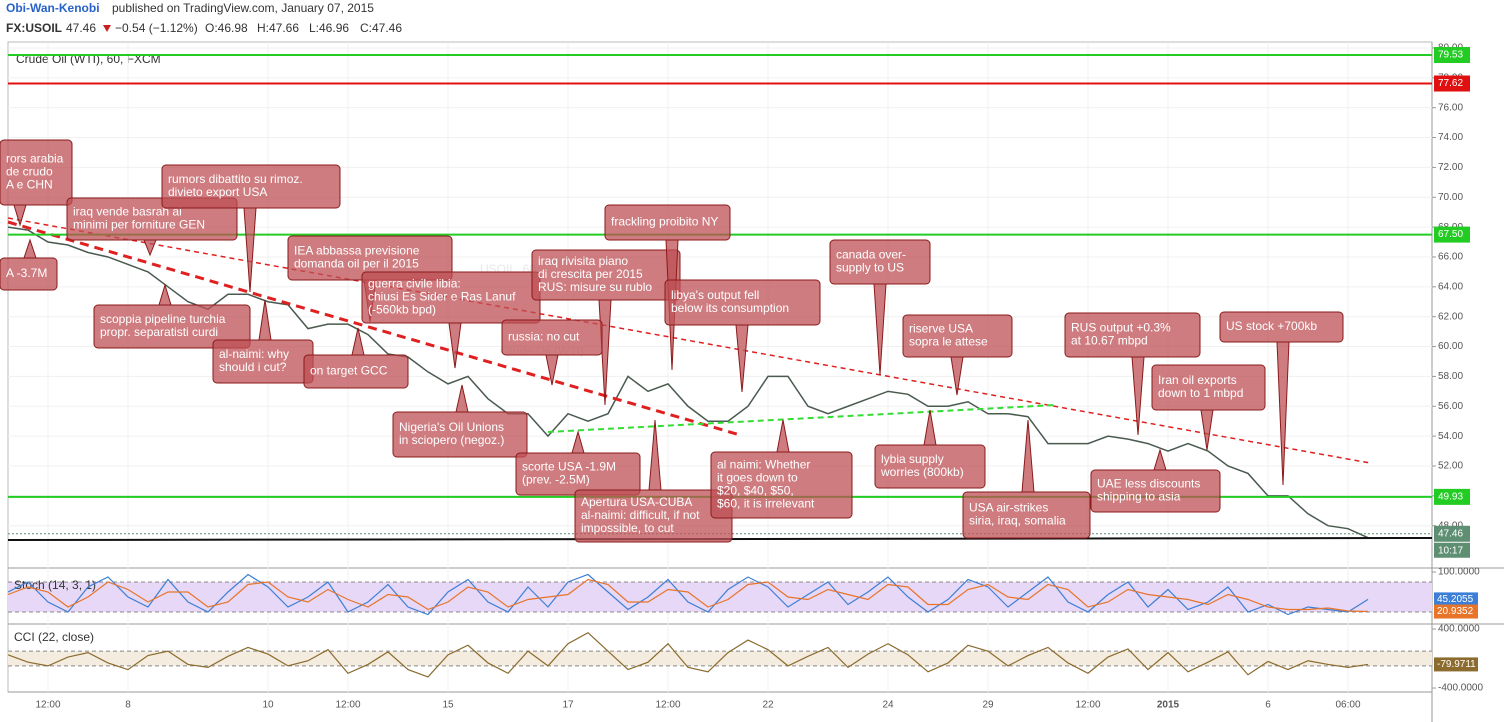 The width and height of the screenshot is (1504, 722). I want to click on y-tick-label: 64.00, so click(1450, 286).